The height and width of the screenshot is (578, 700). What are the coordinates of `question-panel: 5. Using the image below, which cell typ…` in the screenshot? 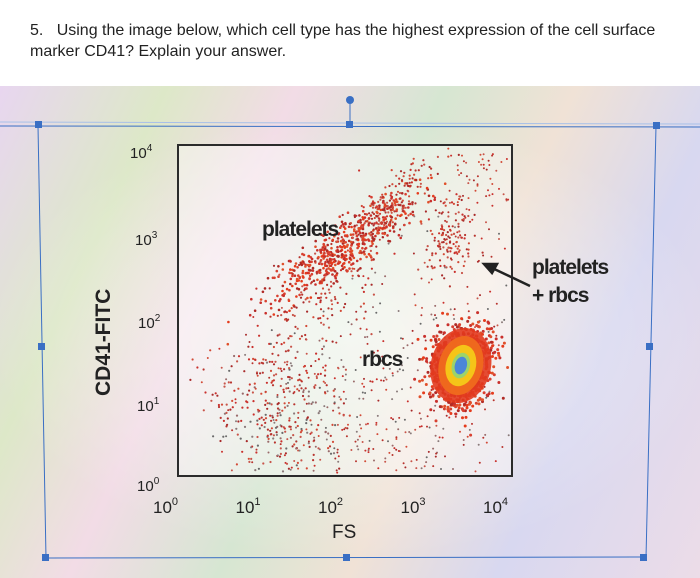 It's located at (350, 43).